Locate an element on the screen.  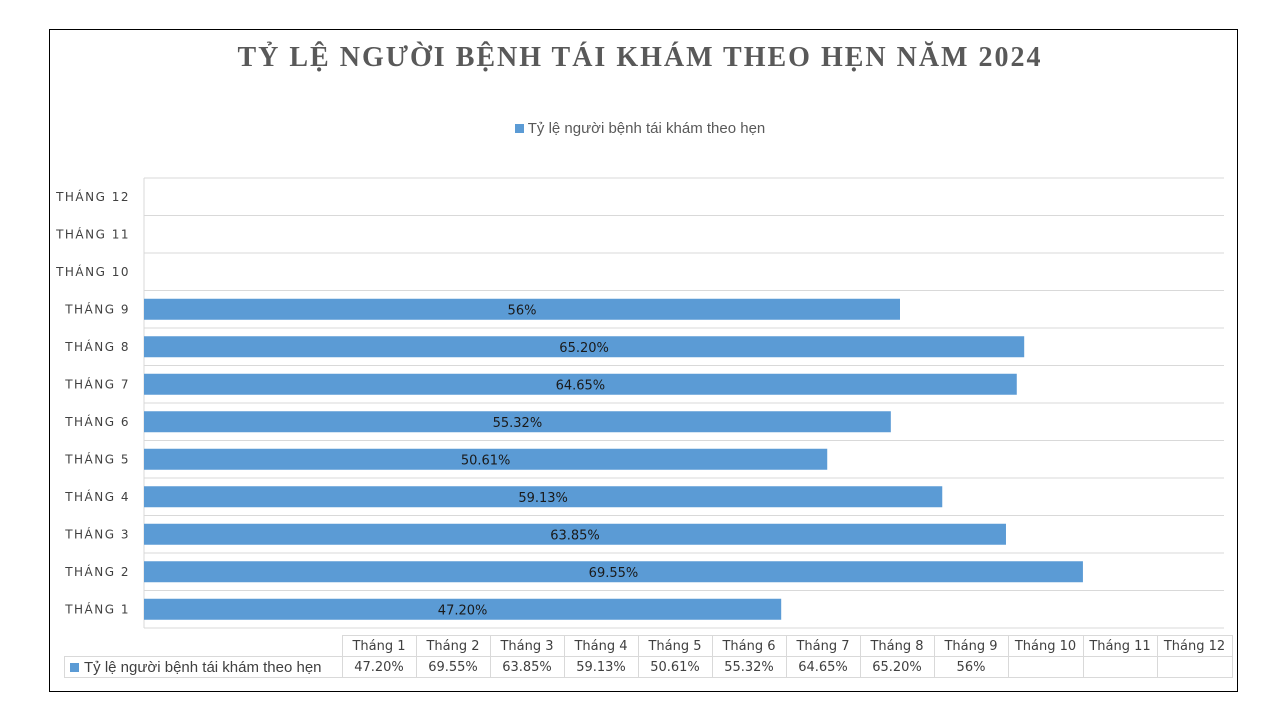
data-table-header-cell: Tháng 5 is located at coordinates (675, 646).